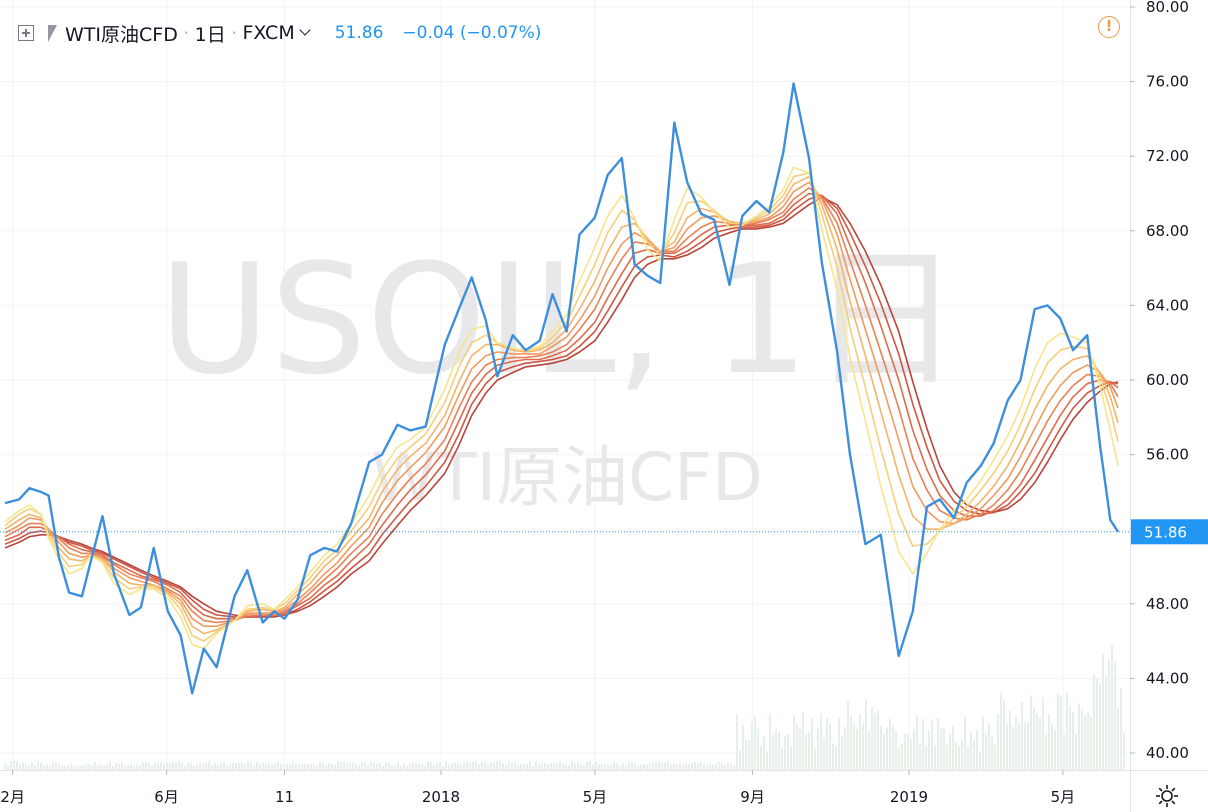 This screenshot has height=812, width=1208. I want to click on y-tick-label: 64.00, so click(1167, 305).